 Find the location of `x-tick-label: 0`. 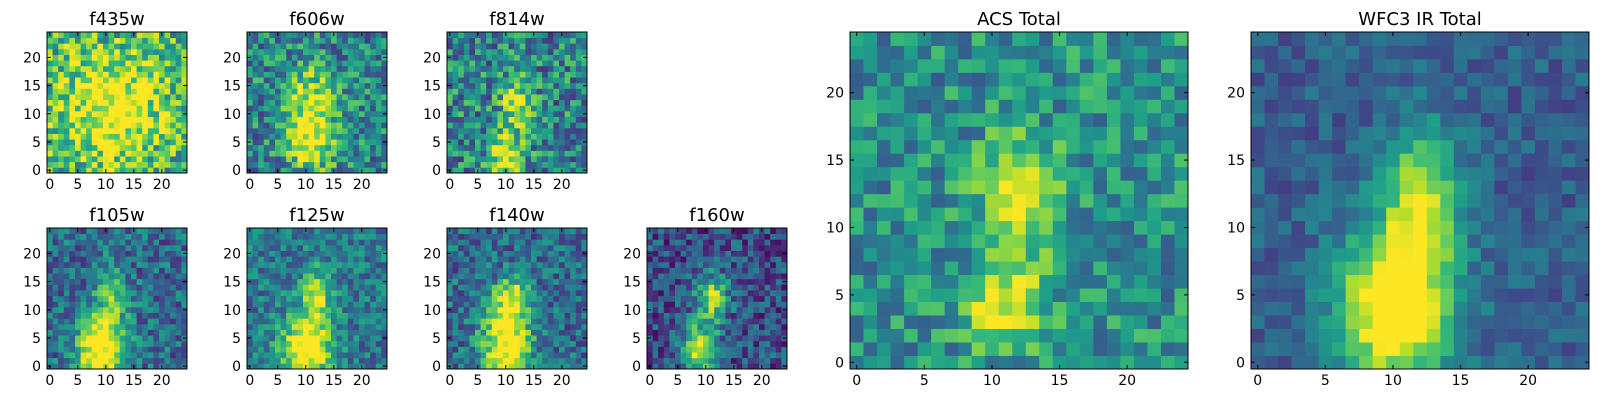

x-tick-label: 0 is located at coordinates (449, 185).